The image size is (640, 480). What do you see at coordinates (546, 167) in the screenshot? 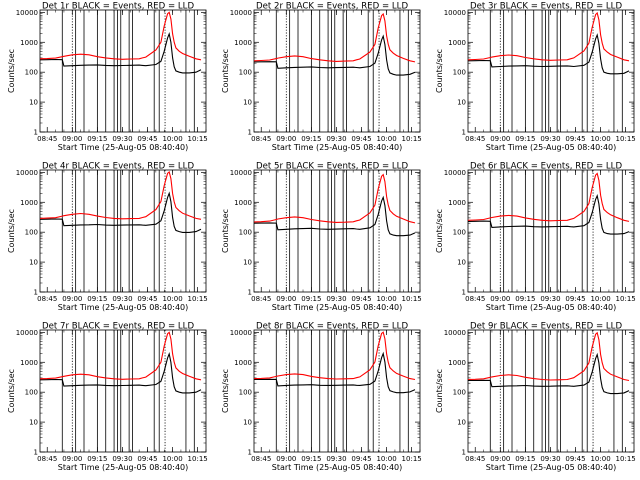
I see `panel-title: Det 6r BLACK = Events, RED = LLD` at bounding box center [546, 167].